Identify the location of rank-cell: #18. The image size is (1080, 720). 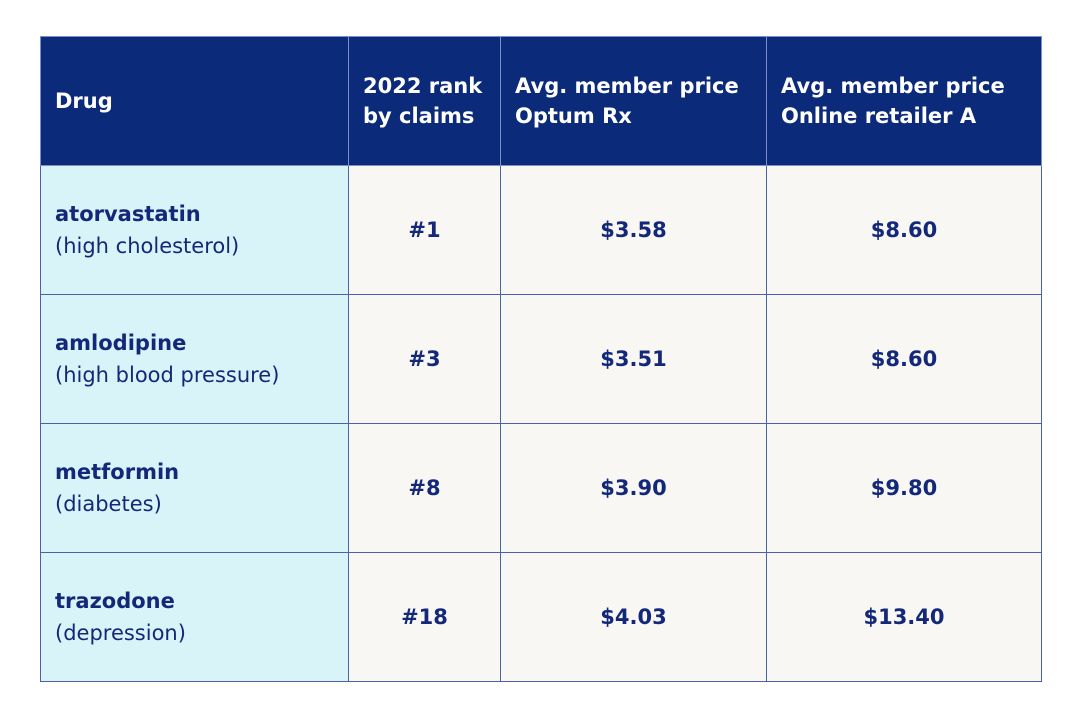
(424, 617).